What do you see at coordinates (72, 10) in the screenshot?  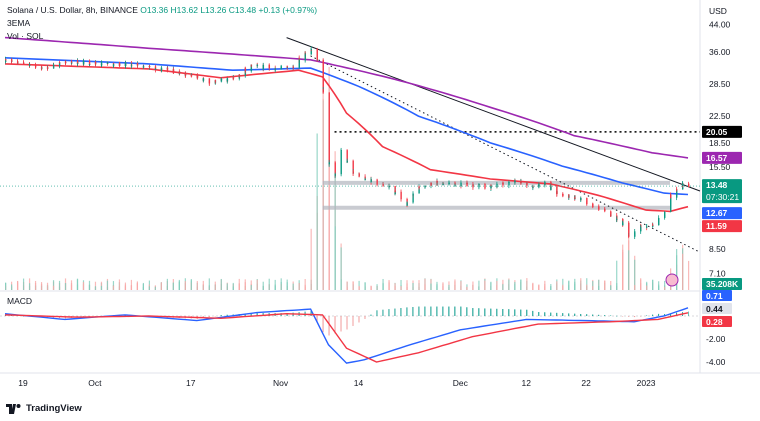 I see `symbol-title: Solana / U.S. Dollar, 8h, BINANCE` at bounding box center [72, 10].